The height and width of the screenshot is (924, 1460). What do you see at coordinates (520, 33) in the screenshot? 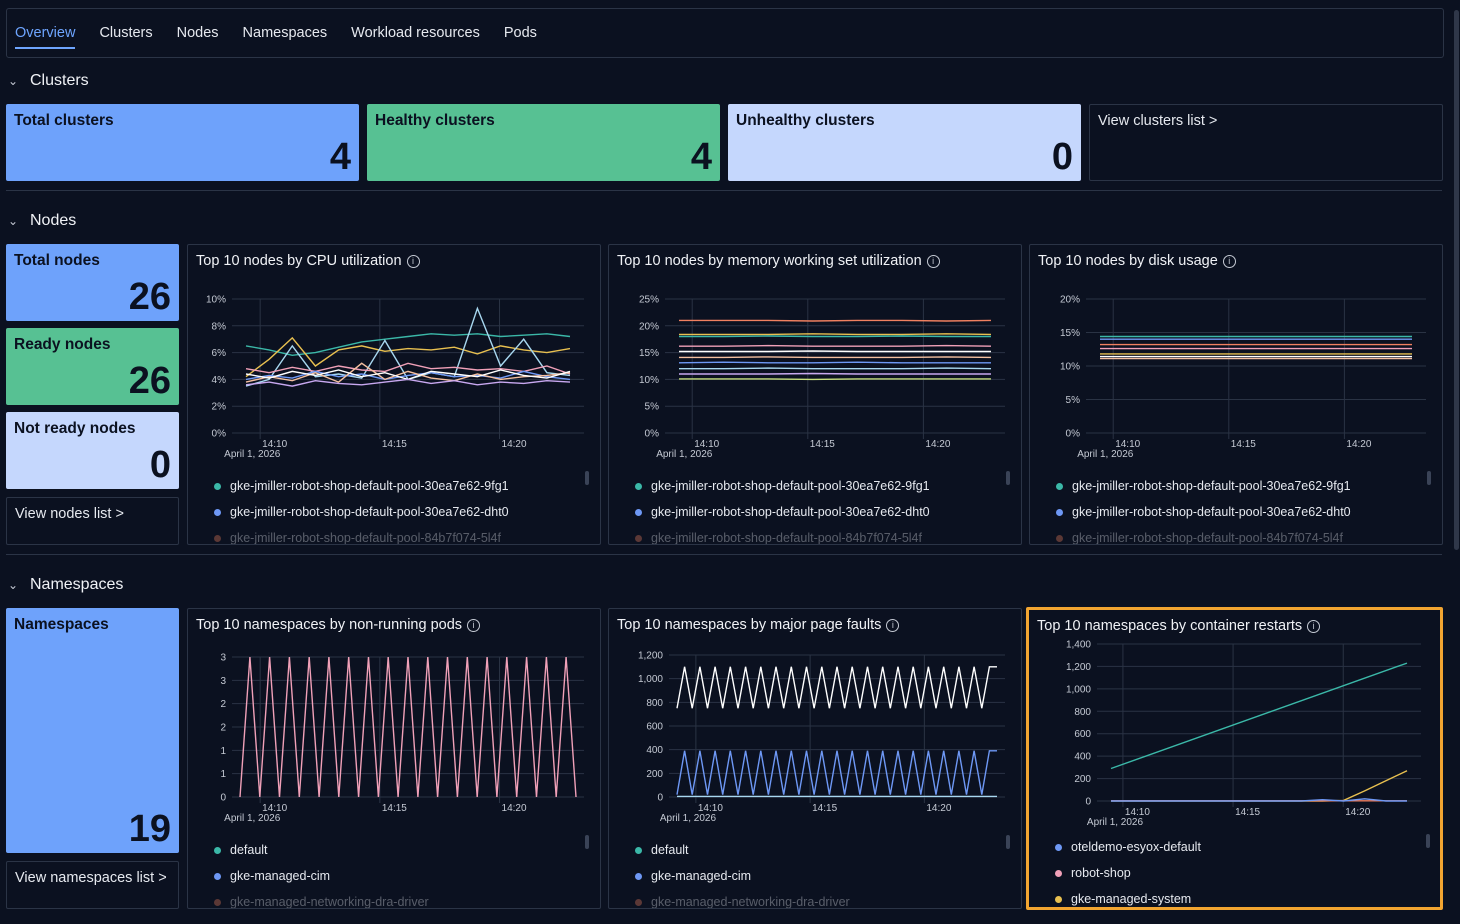
I see `tab-pods: Pods` at bounding box center [520, 33].